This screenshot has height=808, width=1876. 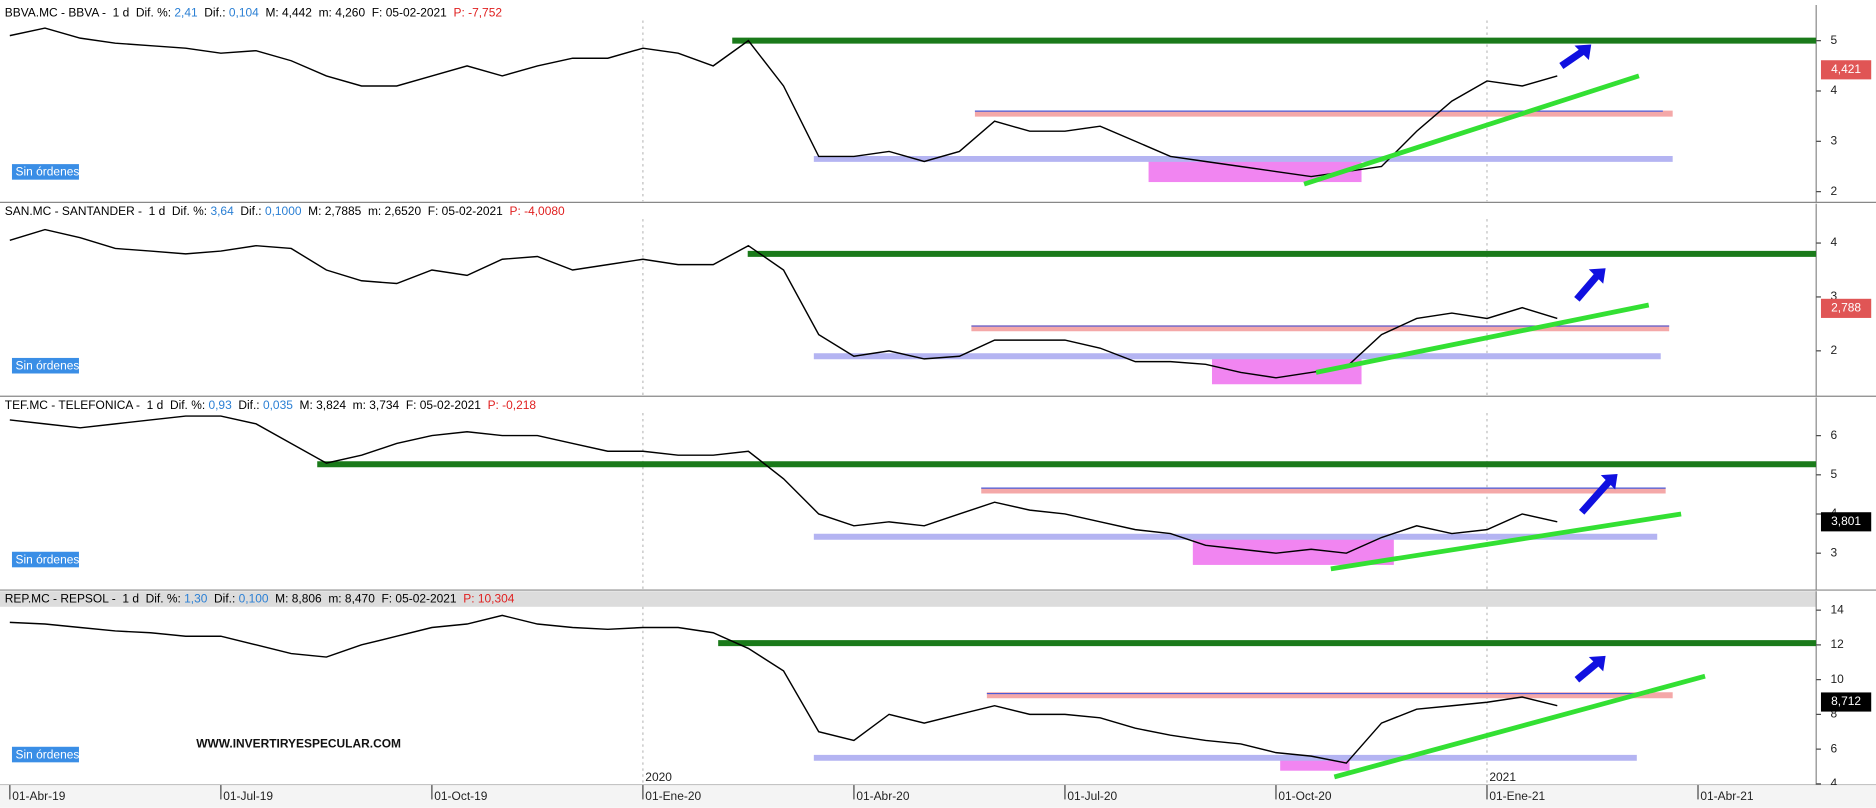 I want to click on header-segment: 0,1000, so click(x=283, y=211).